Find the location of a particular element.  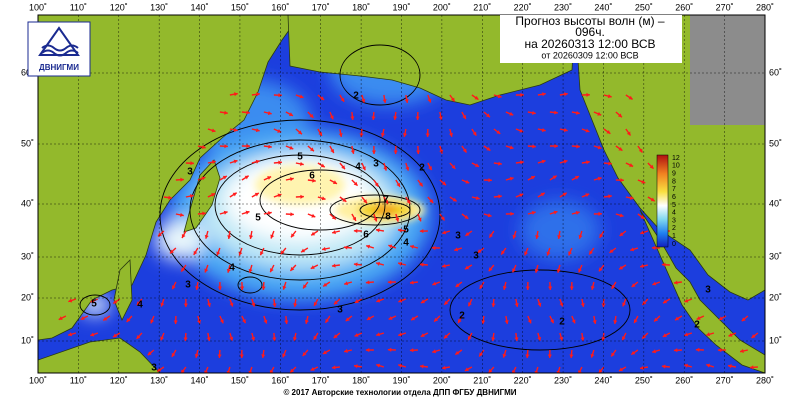

contour-label: 4 is located at coordinates (140, 305).